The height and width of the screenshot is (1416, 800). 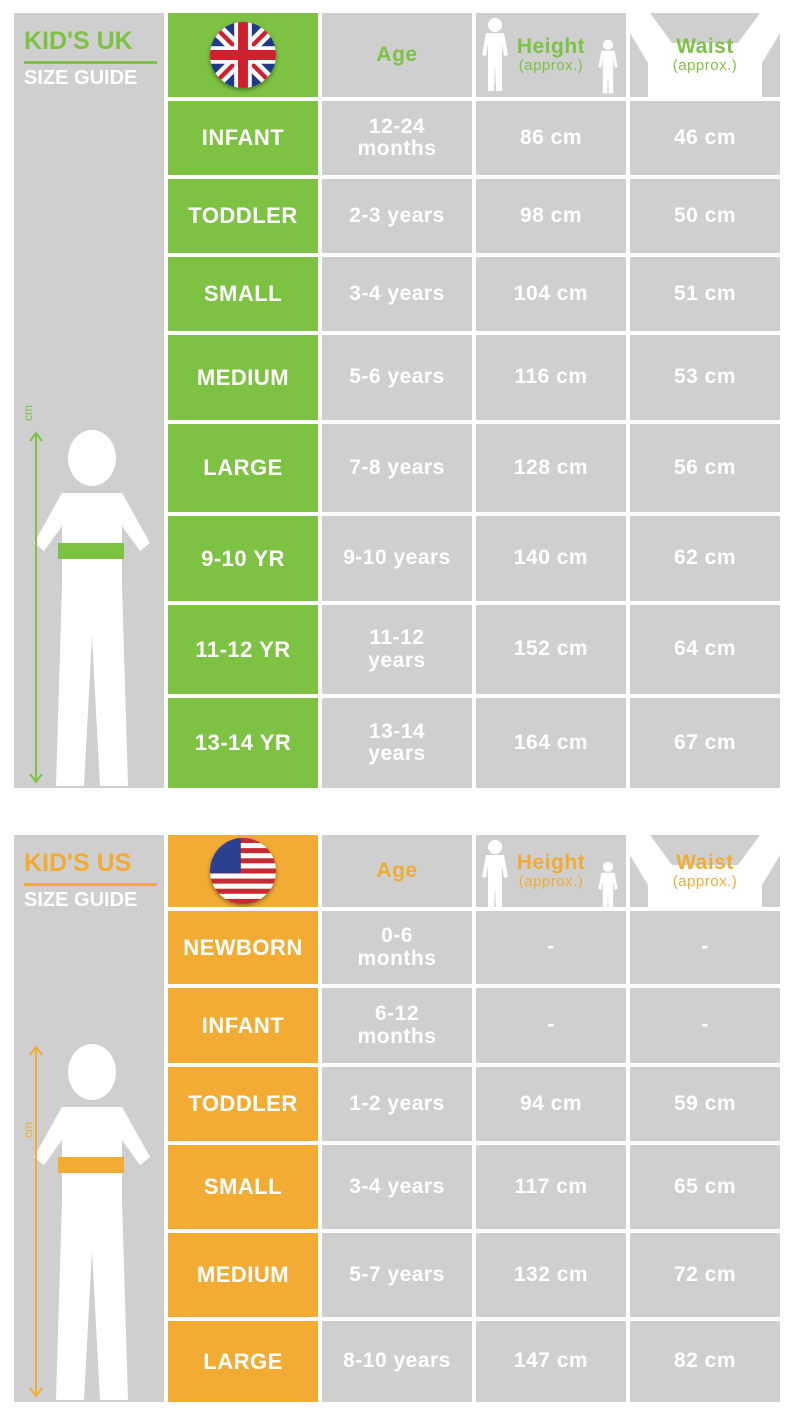 What do you see at coordinates (551, 216) in the screenshot?
I see `height-value: 98 cm` at bounding box center [551, 216].